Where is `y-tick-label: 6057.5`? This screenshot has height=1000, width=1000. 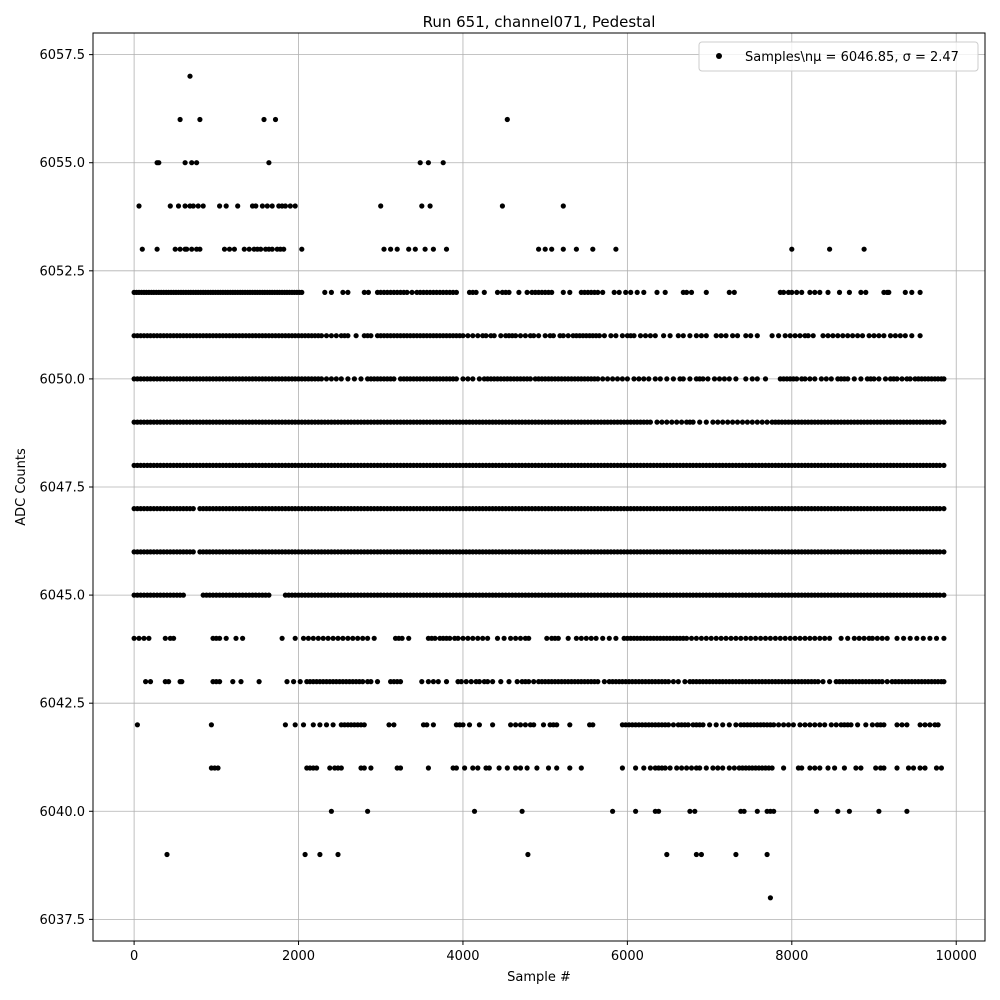
y-tick-label: 6057.5 is located at coordinates (63, 55).